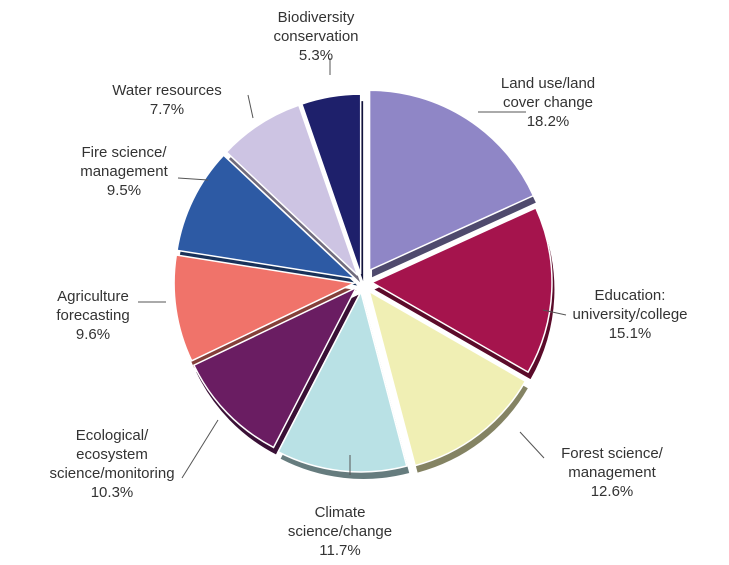  I want to click on slice-value-label: 5.3%, so click(316, 55).